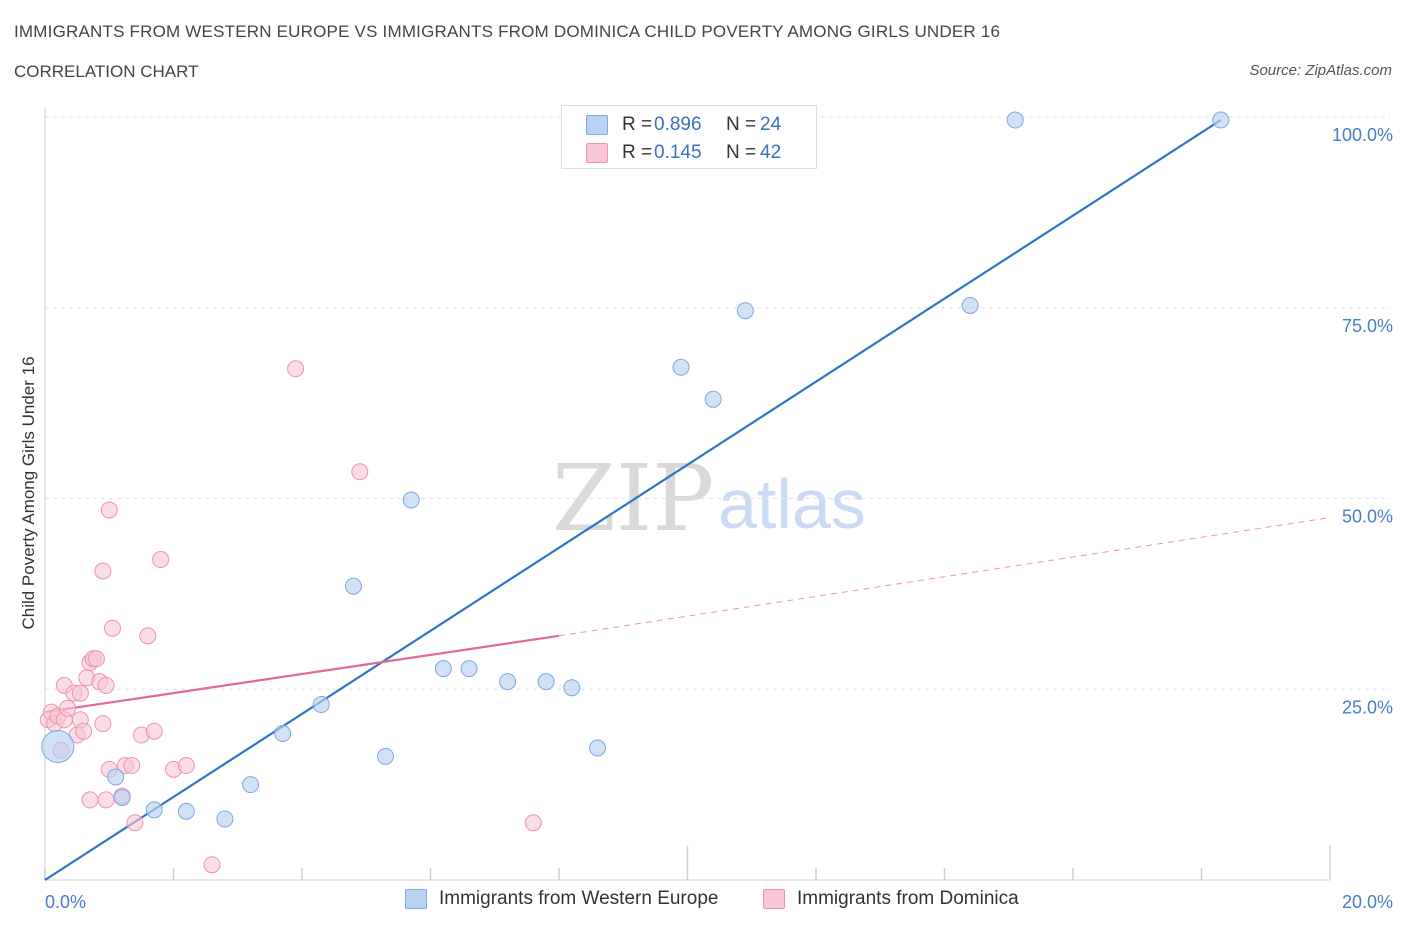 The image size is (1406, 930). Describe the element at coordinates (1362, 135) in the screenshot. I see `y-tick-label: 100.0%` at that location.